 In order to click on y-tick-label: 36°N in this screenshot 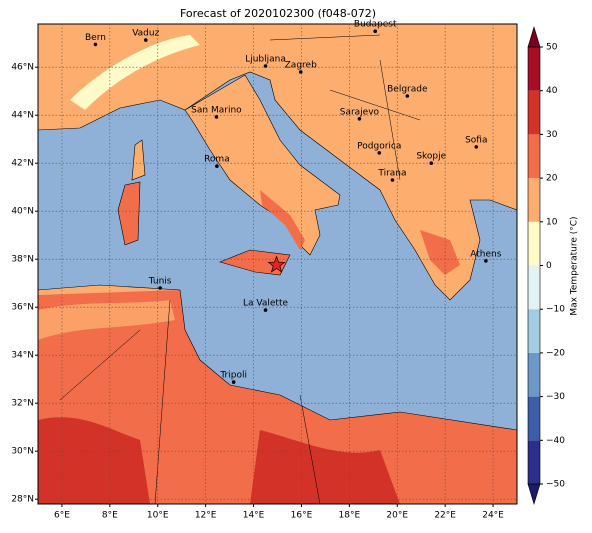, I will do `click(22, 308)`.